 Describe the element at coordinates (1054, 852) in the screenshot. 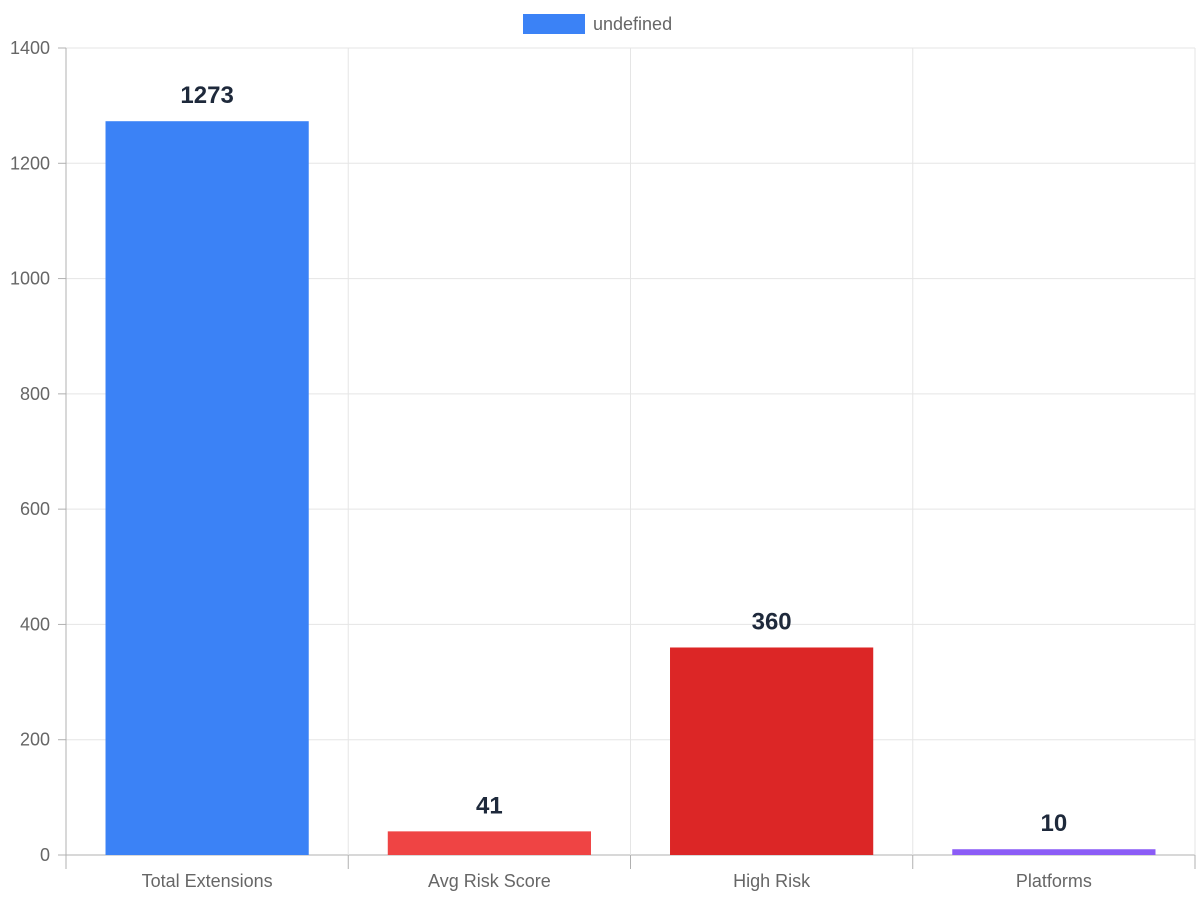

I see `bar-platforms` at that location.